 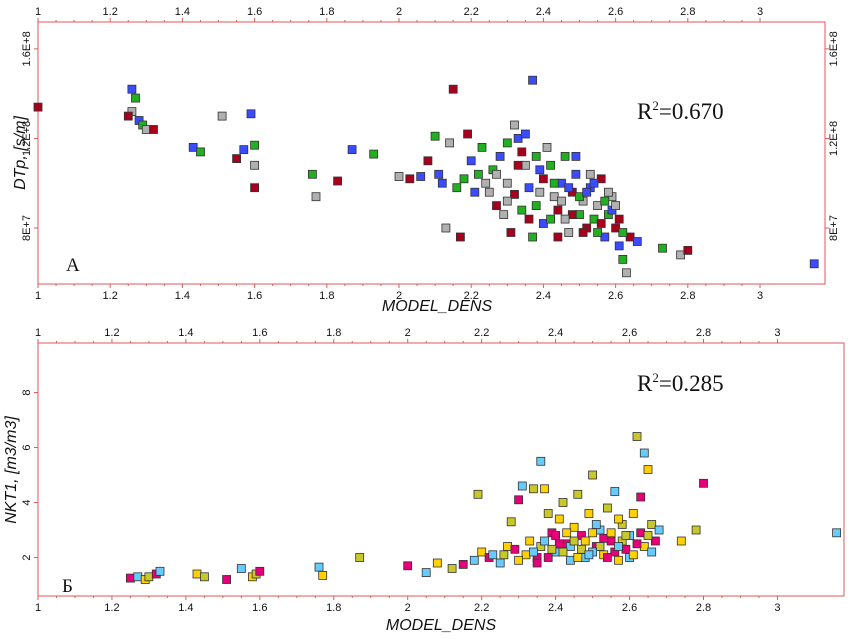 What do you see at coordinates (27, 392) in the screenshot?
I see `y-tick-label-left: 8` at bounding box center [27, 392].